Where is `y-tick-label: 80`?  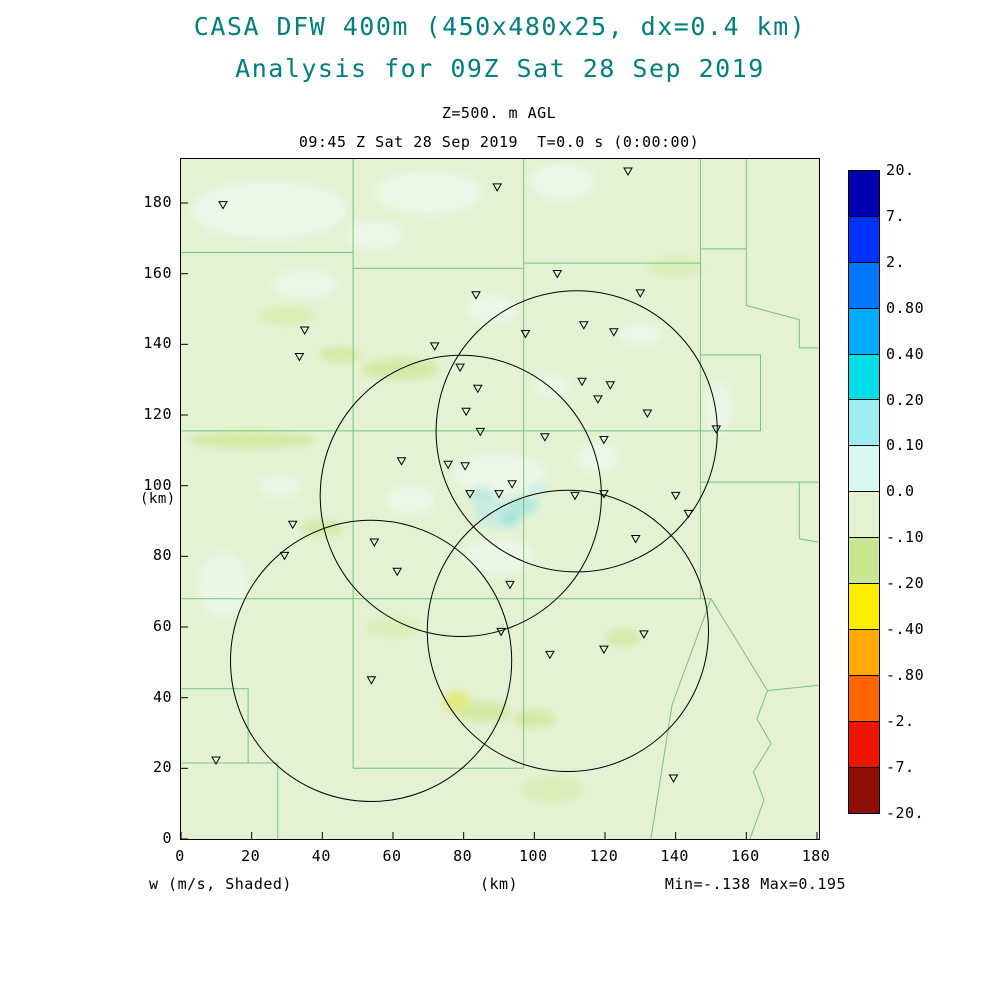 y-tick-label: 80 is located at coordinates (162, 555).